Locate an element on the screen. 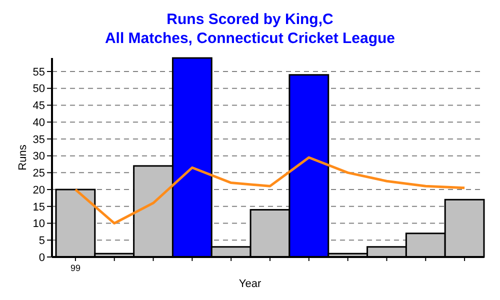 Image resolution: width=500 pixels, height=300 pixels. y-tick-label: 20 is located at coordinates (38, 190).